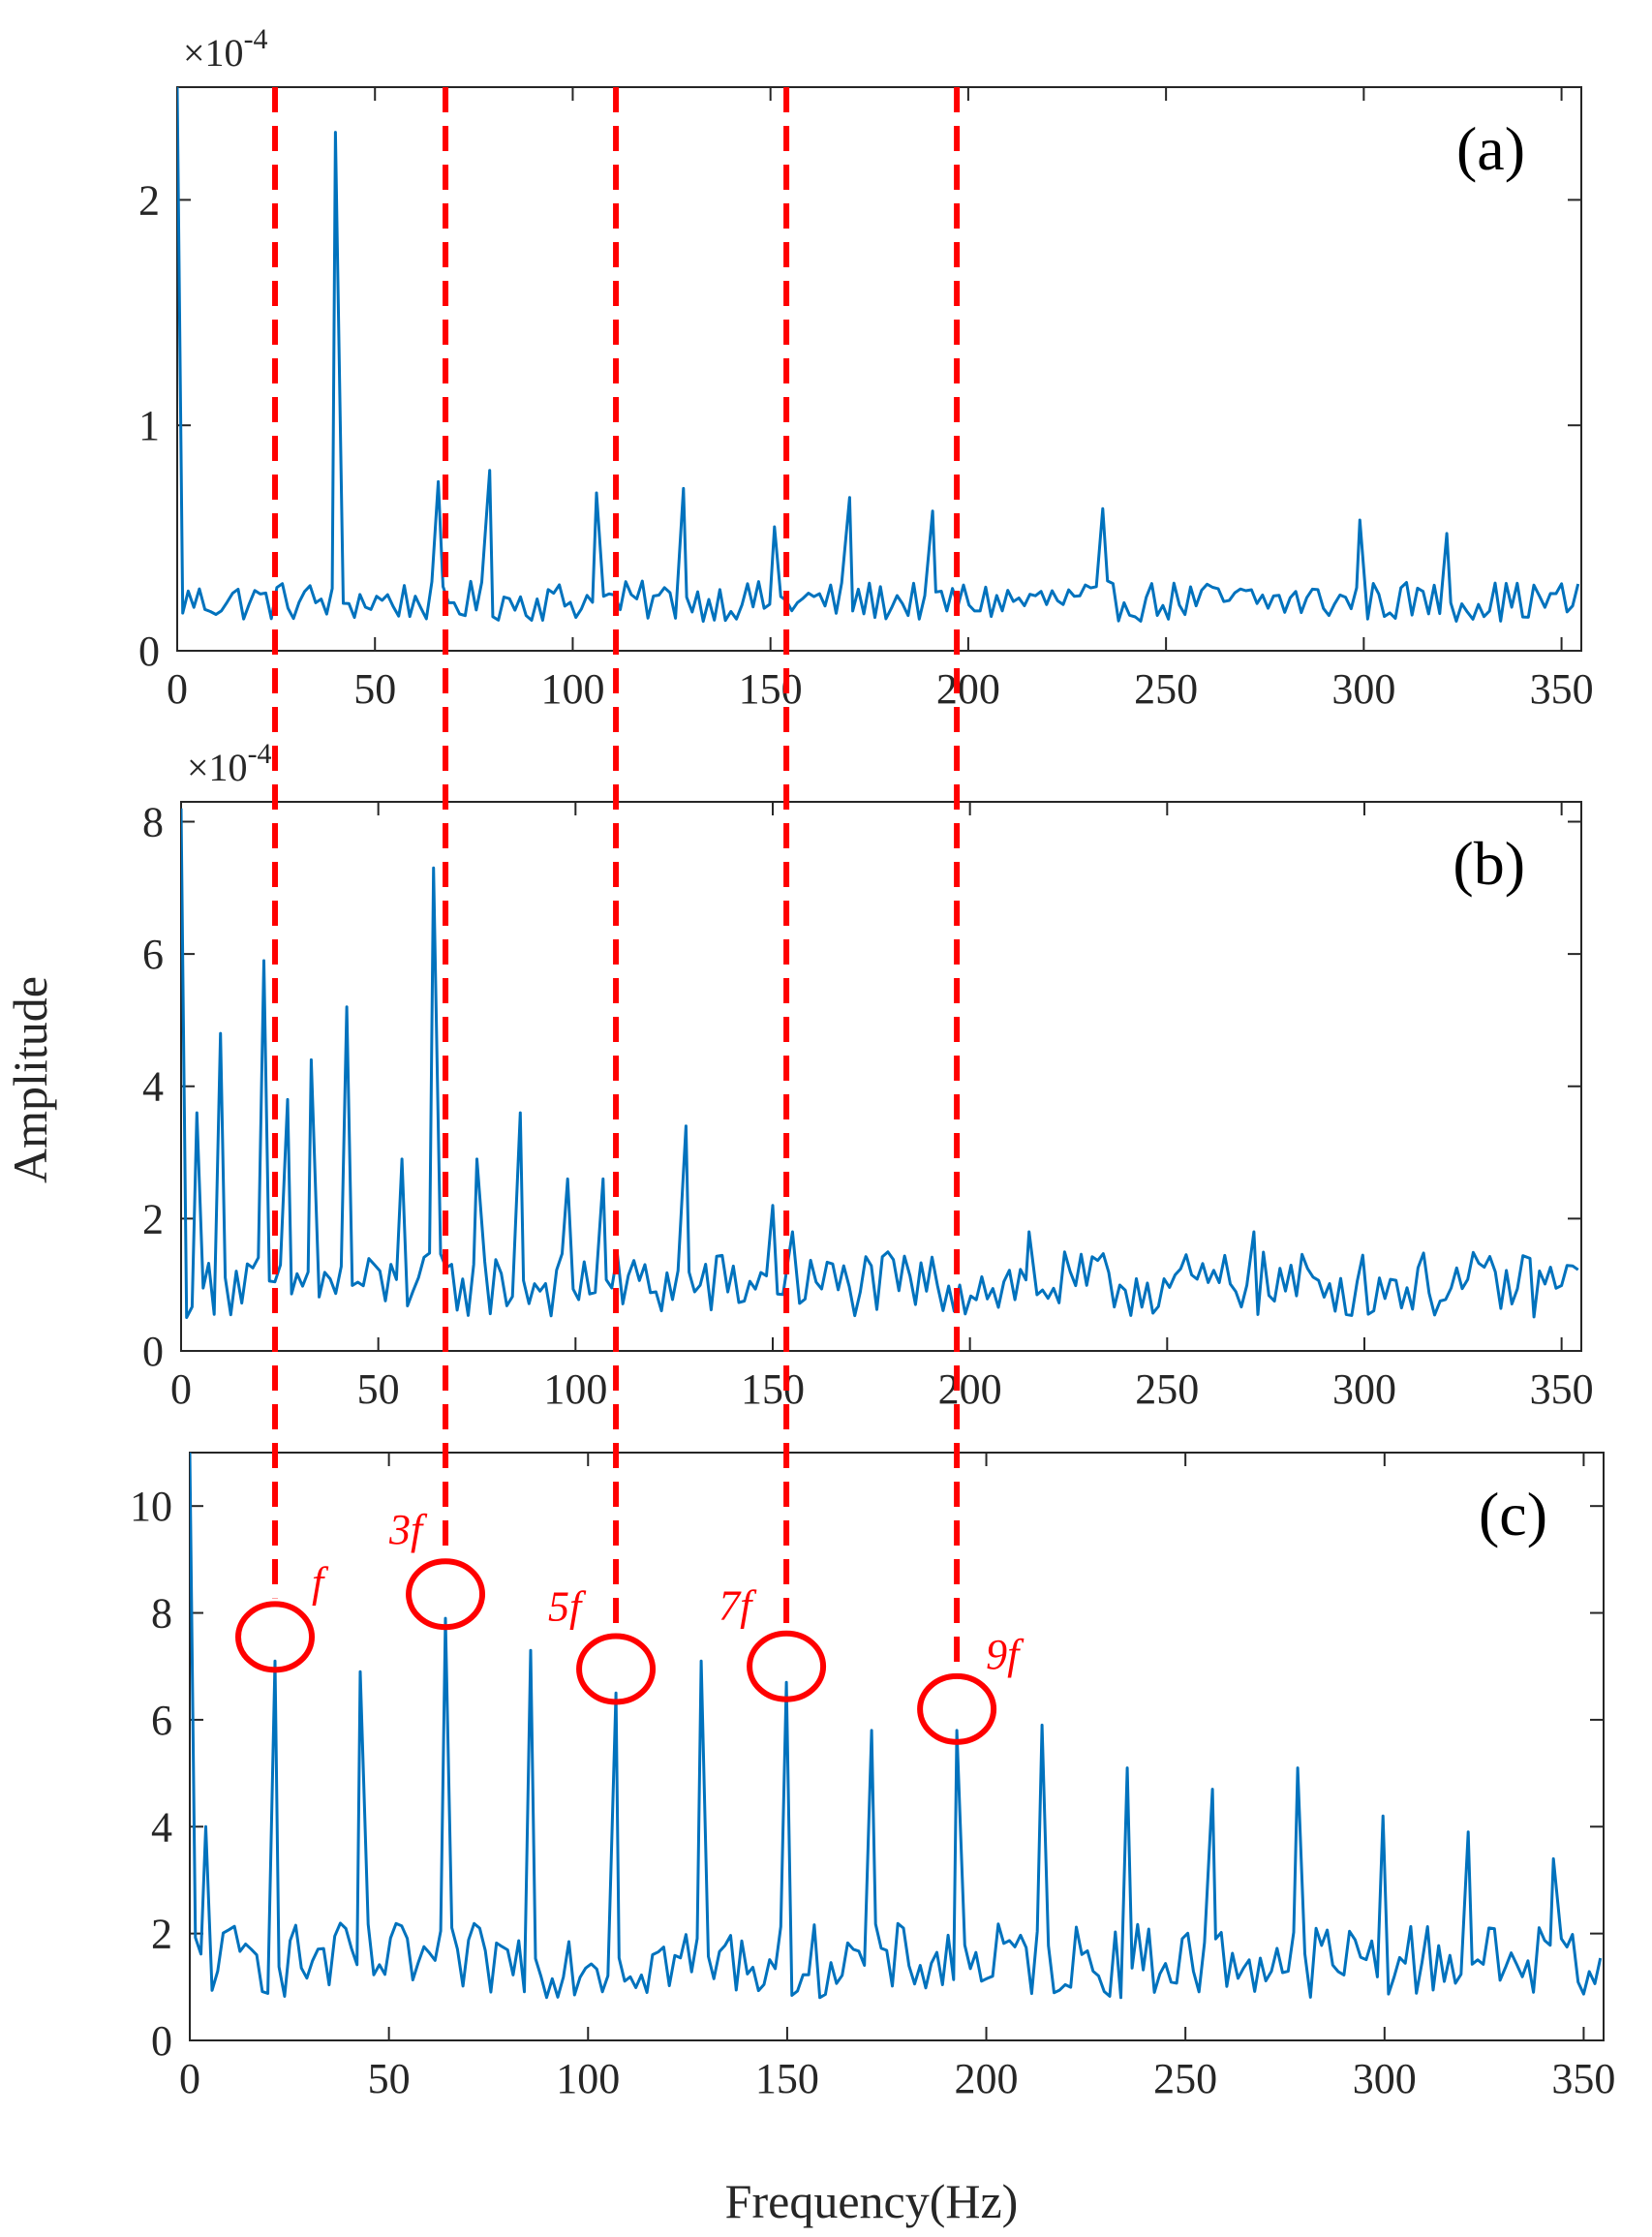 The width and height of the screenshot is (1652, 2237). I want to click on x-axis-label: Frequency(Hz), so click(872, 2201).